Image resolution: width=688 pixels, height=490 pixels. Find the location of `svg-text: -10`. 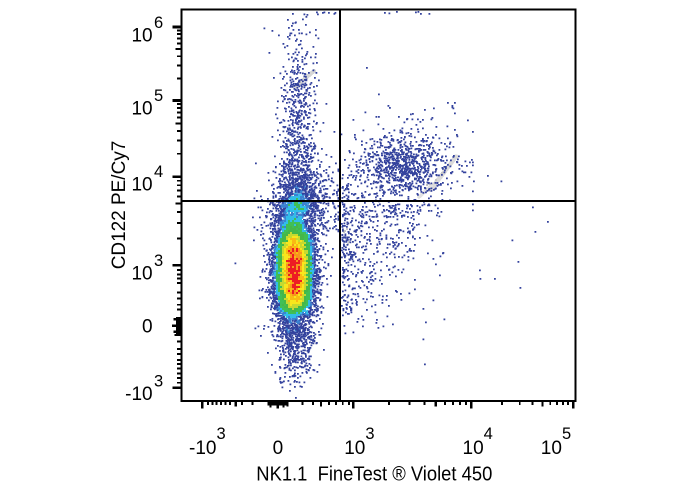

svg-text: -10 is located at coordinates (138, 394).